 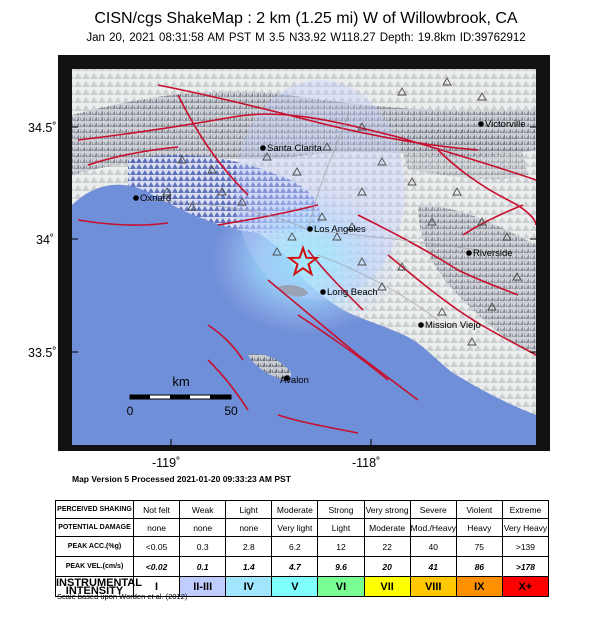 What do you see at coordinates (166, 463) in the screenshot?
I see `lon-label: -119˚` at bounding box center [166, 463].